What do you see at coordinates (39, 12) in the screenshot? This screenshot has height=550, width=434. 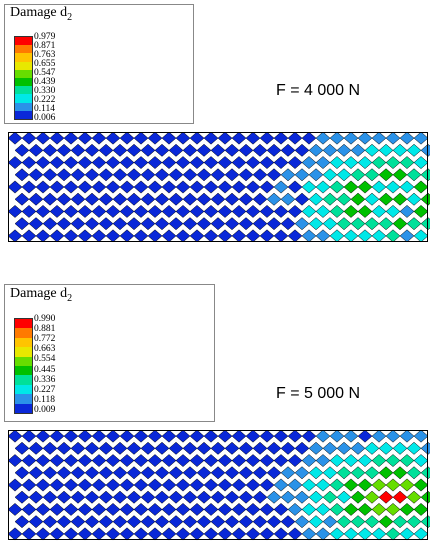 I see `legend-title-text: Damage d` at bounding box center [39, 12].